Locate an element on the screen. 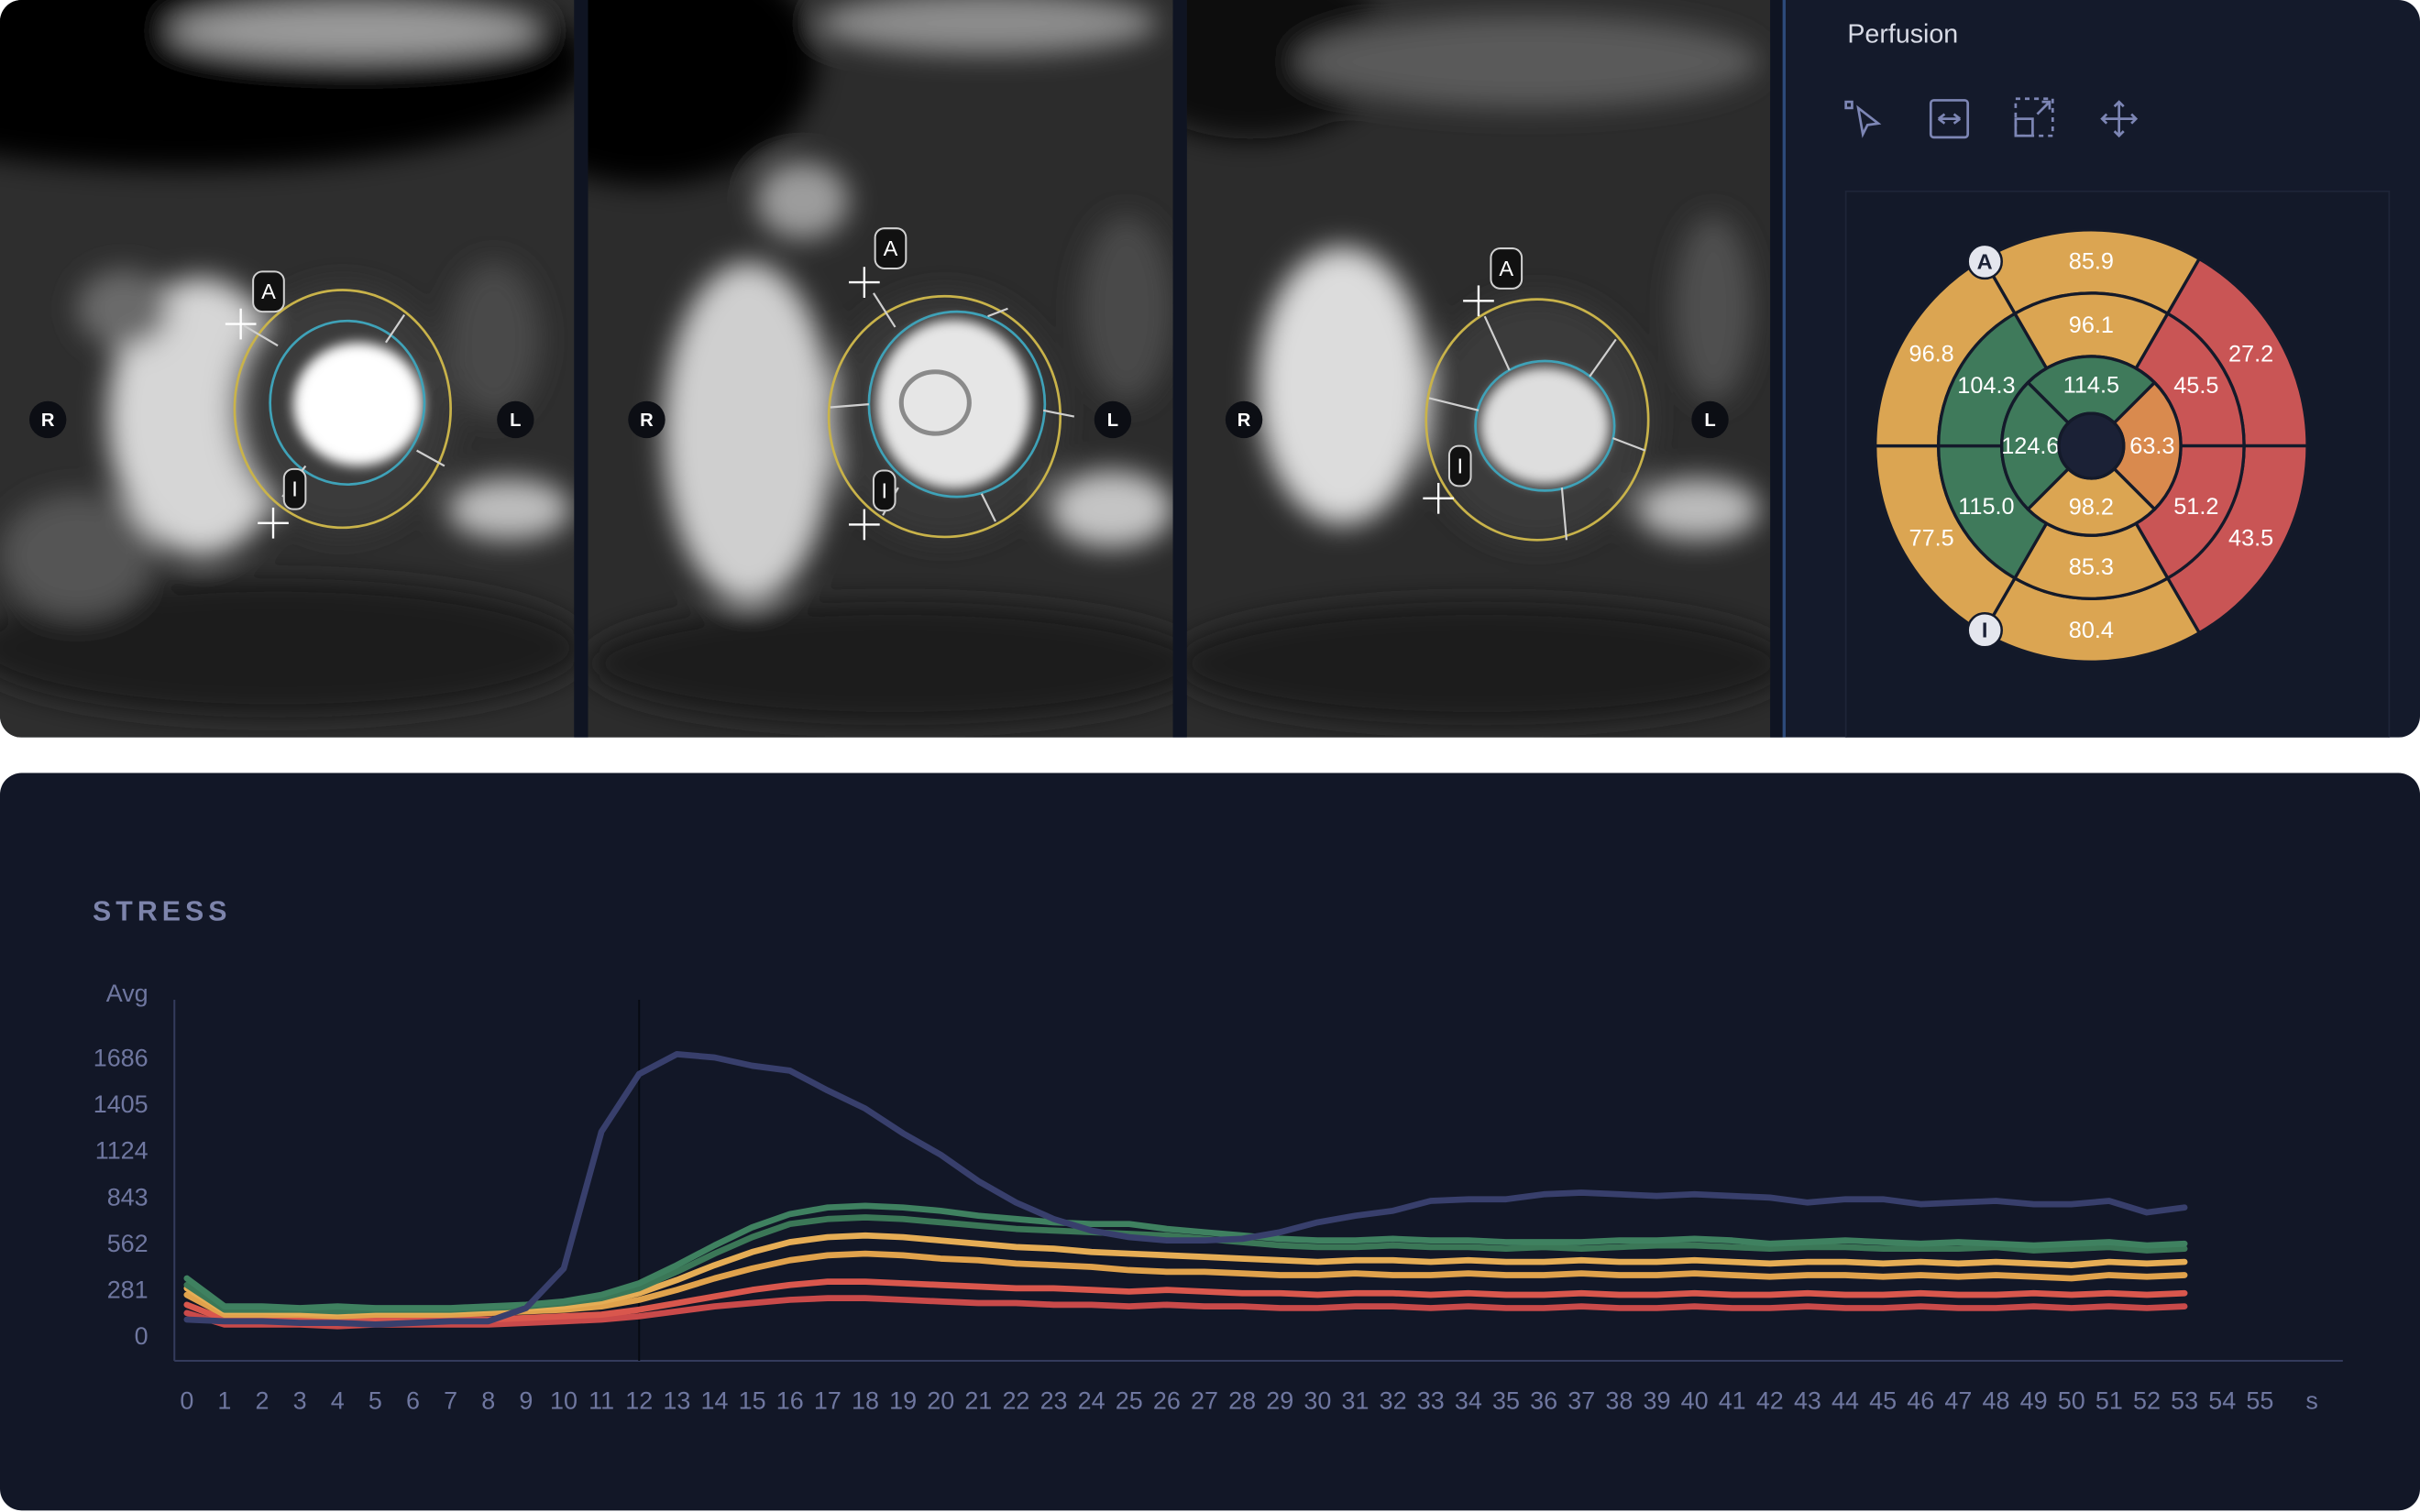 This screenshot has width=2420, height=1512. x-tick-label: 37 is located at coordinates (1581, 1401).